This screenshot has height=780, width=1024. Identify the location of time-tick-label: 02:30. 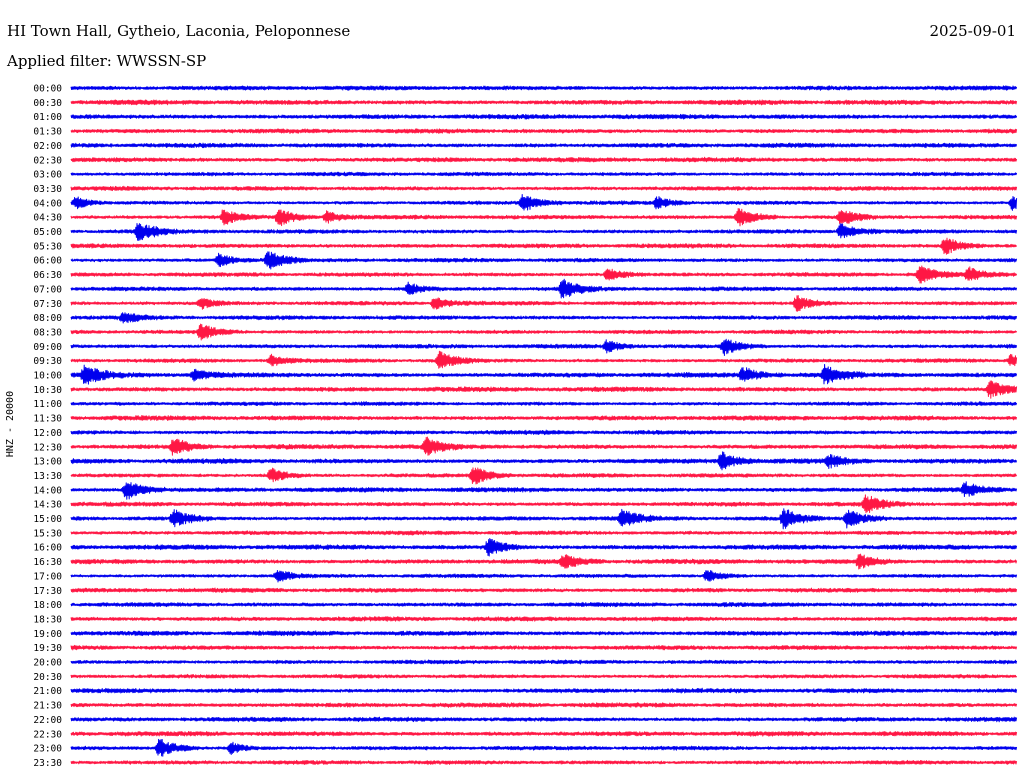
(47, 160).